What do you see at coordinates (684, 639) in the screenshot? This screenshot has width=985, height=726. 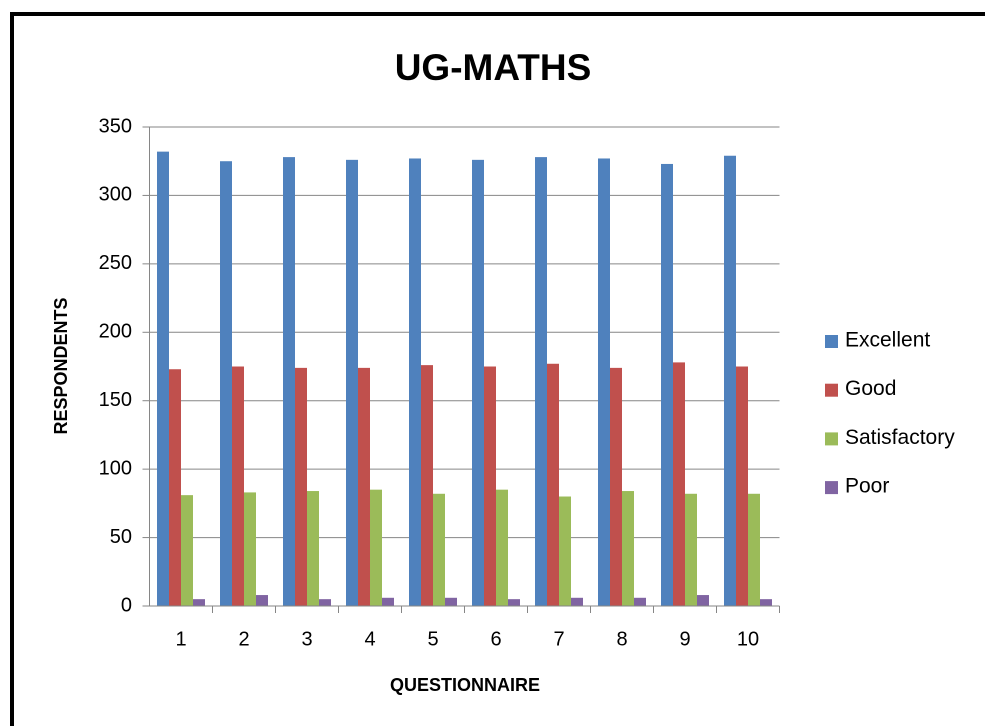 I see `x-tick-label: 9` at bounding box center [684, 639].